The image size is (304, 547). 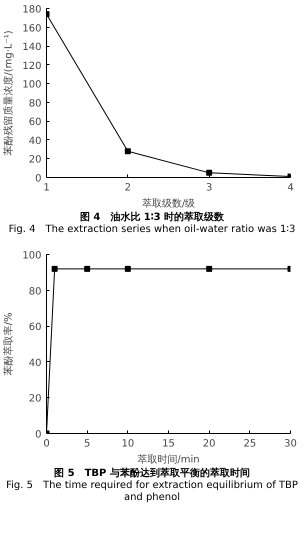 What do you see at coordinates (152, 217) in the screenshot?
I see `text: 图 4 油水比 1∶3 时的萃取级数` at bounding box center [152, 217].